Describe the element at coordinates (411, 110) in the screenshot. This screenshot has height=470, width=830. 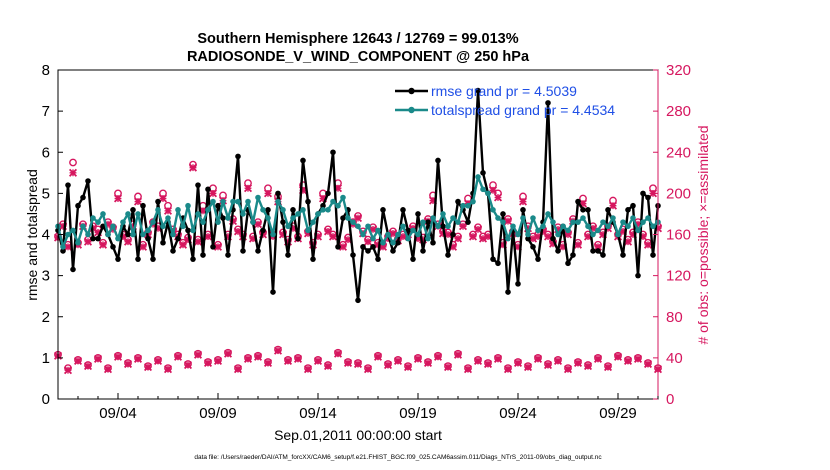
I see `legend-spread-marker` at that location.